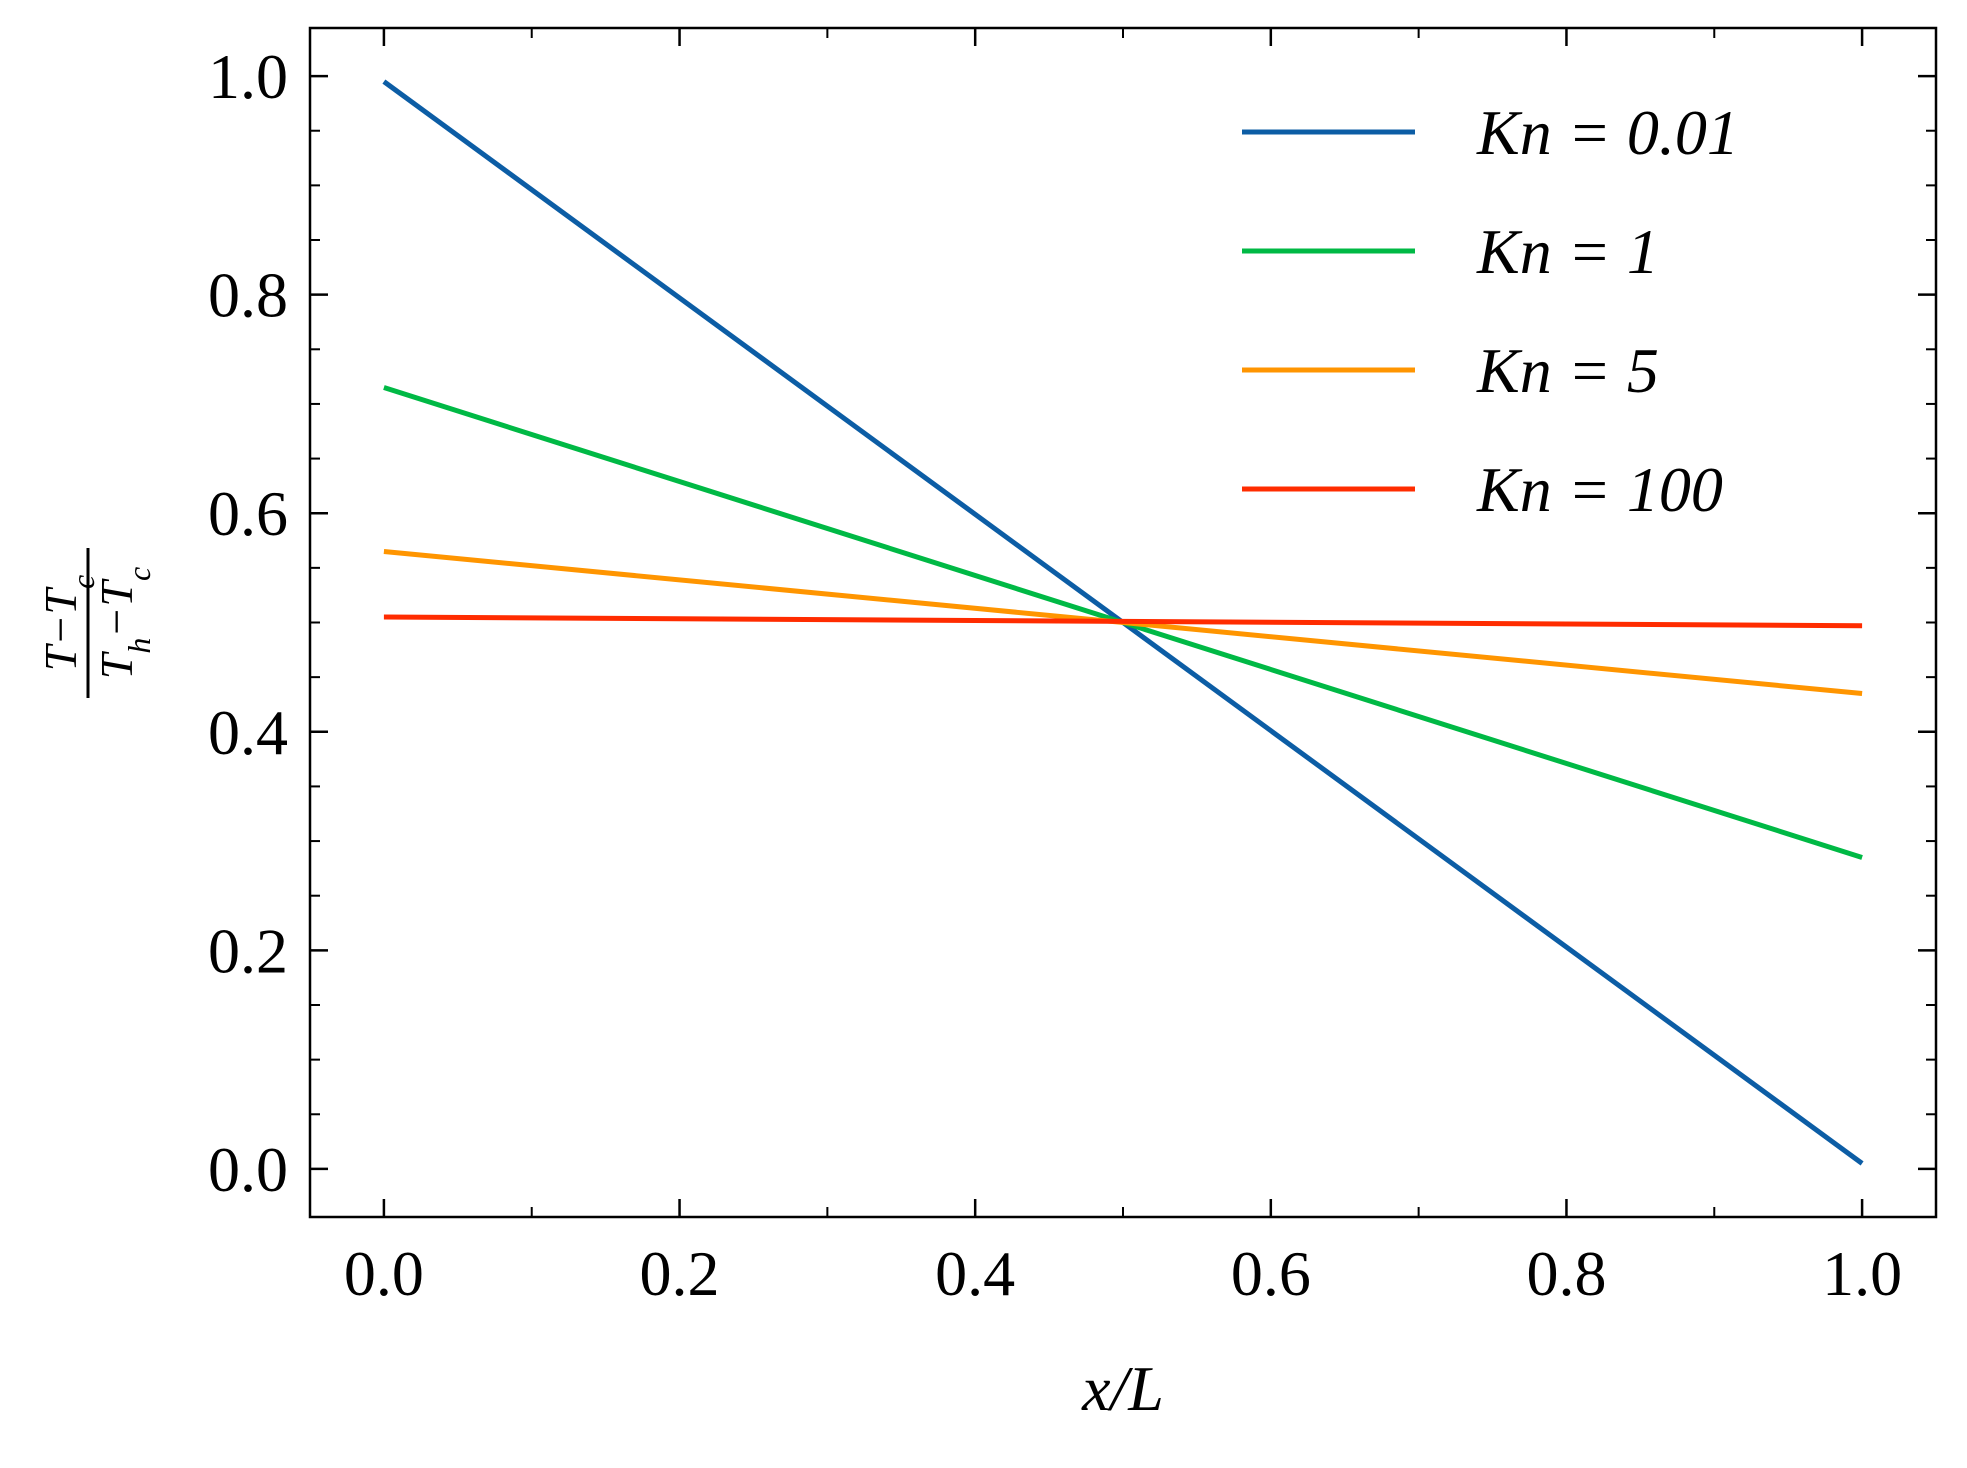 Image resolution: width=1967 pixels, height=1468 pixels. What do you see at coordinates (248, 950) in the screenshot?
I see `y-tick-label: 0.2` at bounding box center [248, 950].